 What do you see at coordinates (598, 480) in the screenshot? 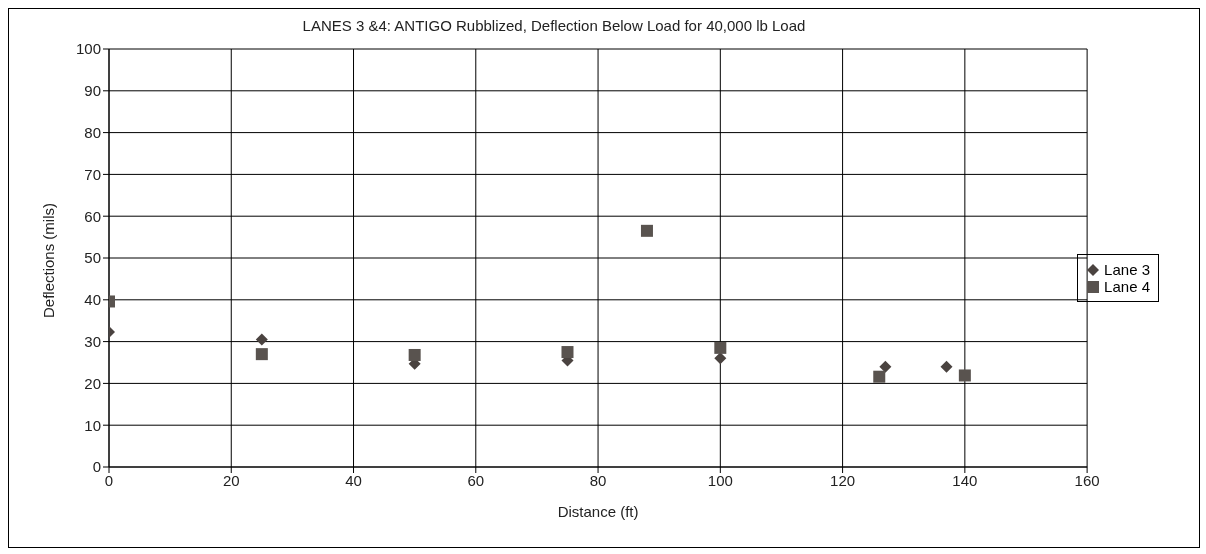
I see `x-tick-label: 80` at bounding box center [598, 480].